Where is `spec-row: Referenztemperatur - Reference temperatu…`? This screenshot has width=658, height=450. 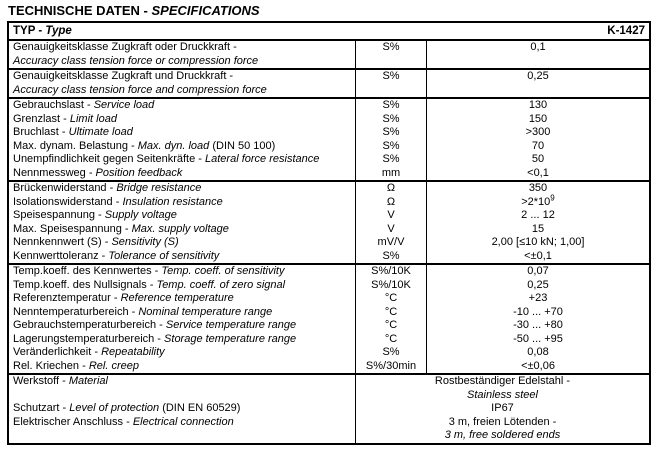 spec-row: Referenztemperatur - Reference temperatu… is located at coordinates (329, 299).